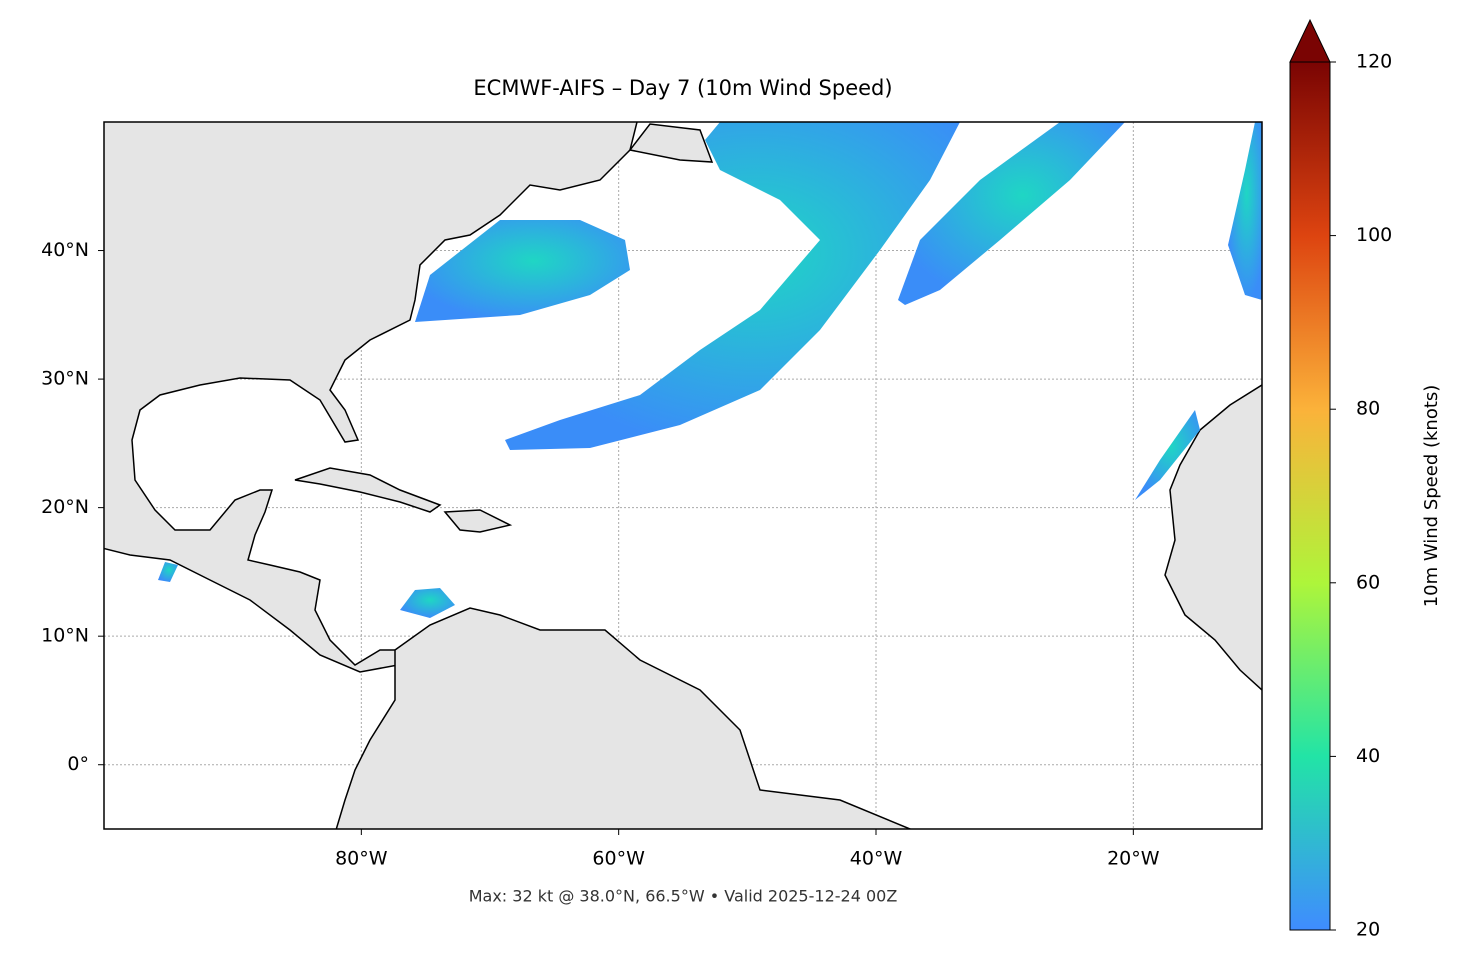  Describe the element at coordinates (682, 88) in the screenshot. I see `title: ECMWF-AIFS – Day 7 (10m Wind Speed)` at that location.